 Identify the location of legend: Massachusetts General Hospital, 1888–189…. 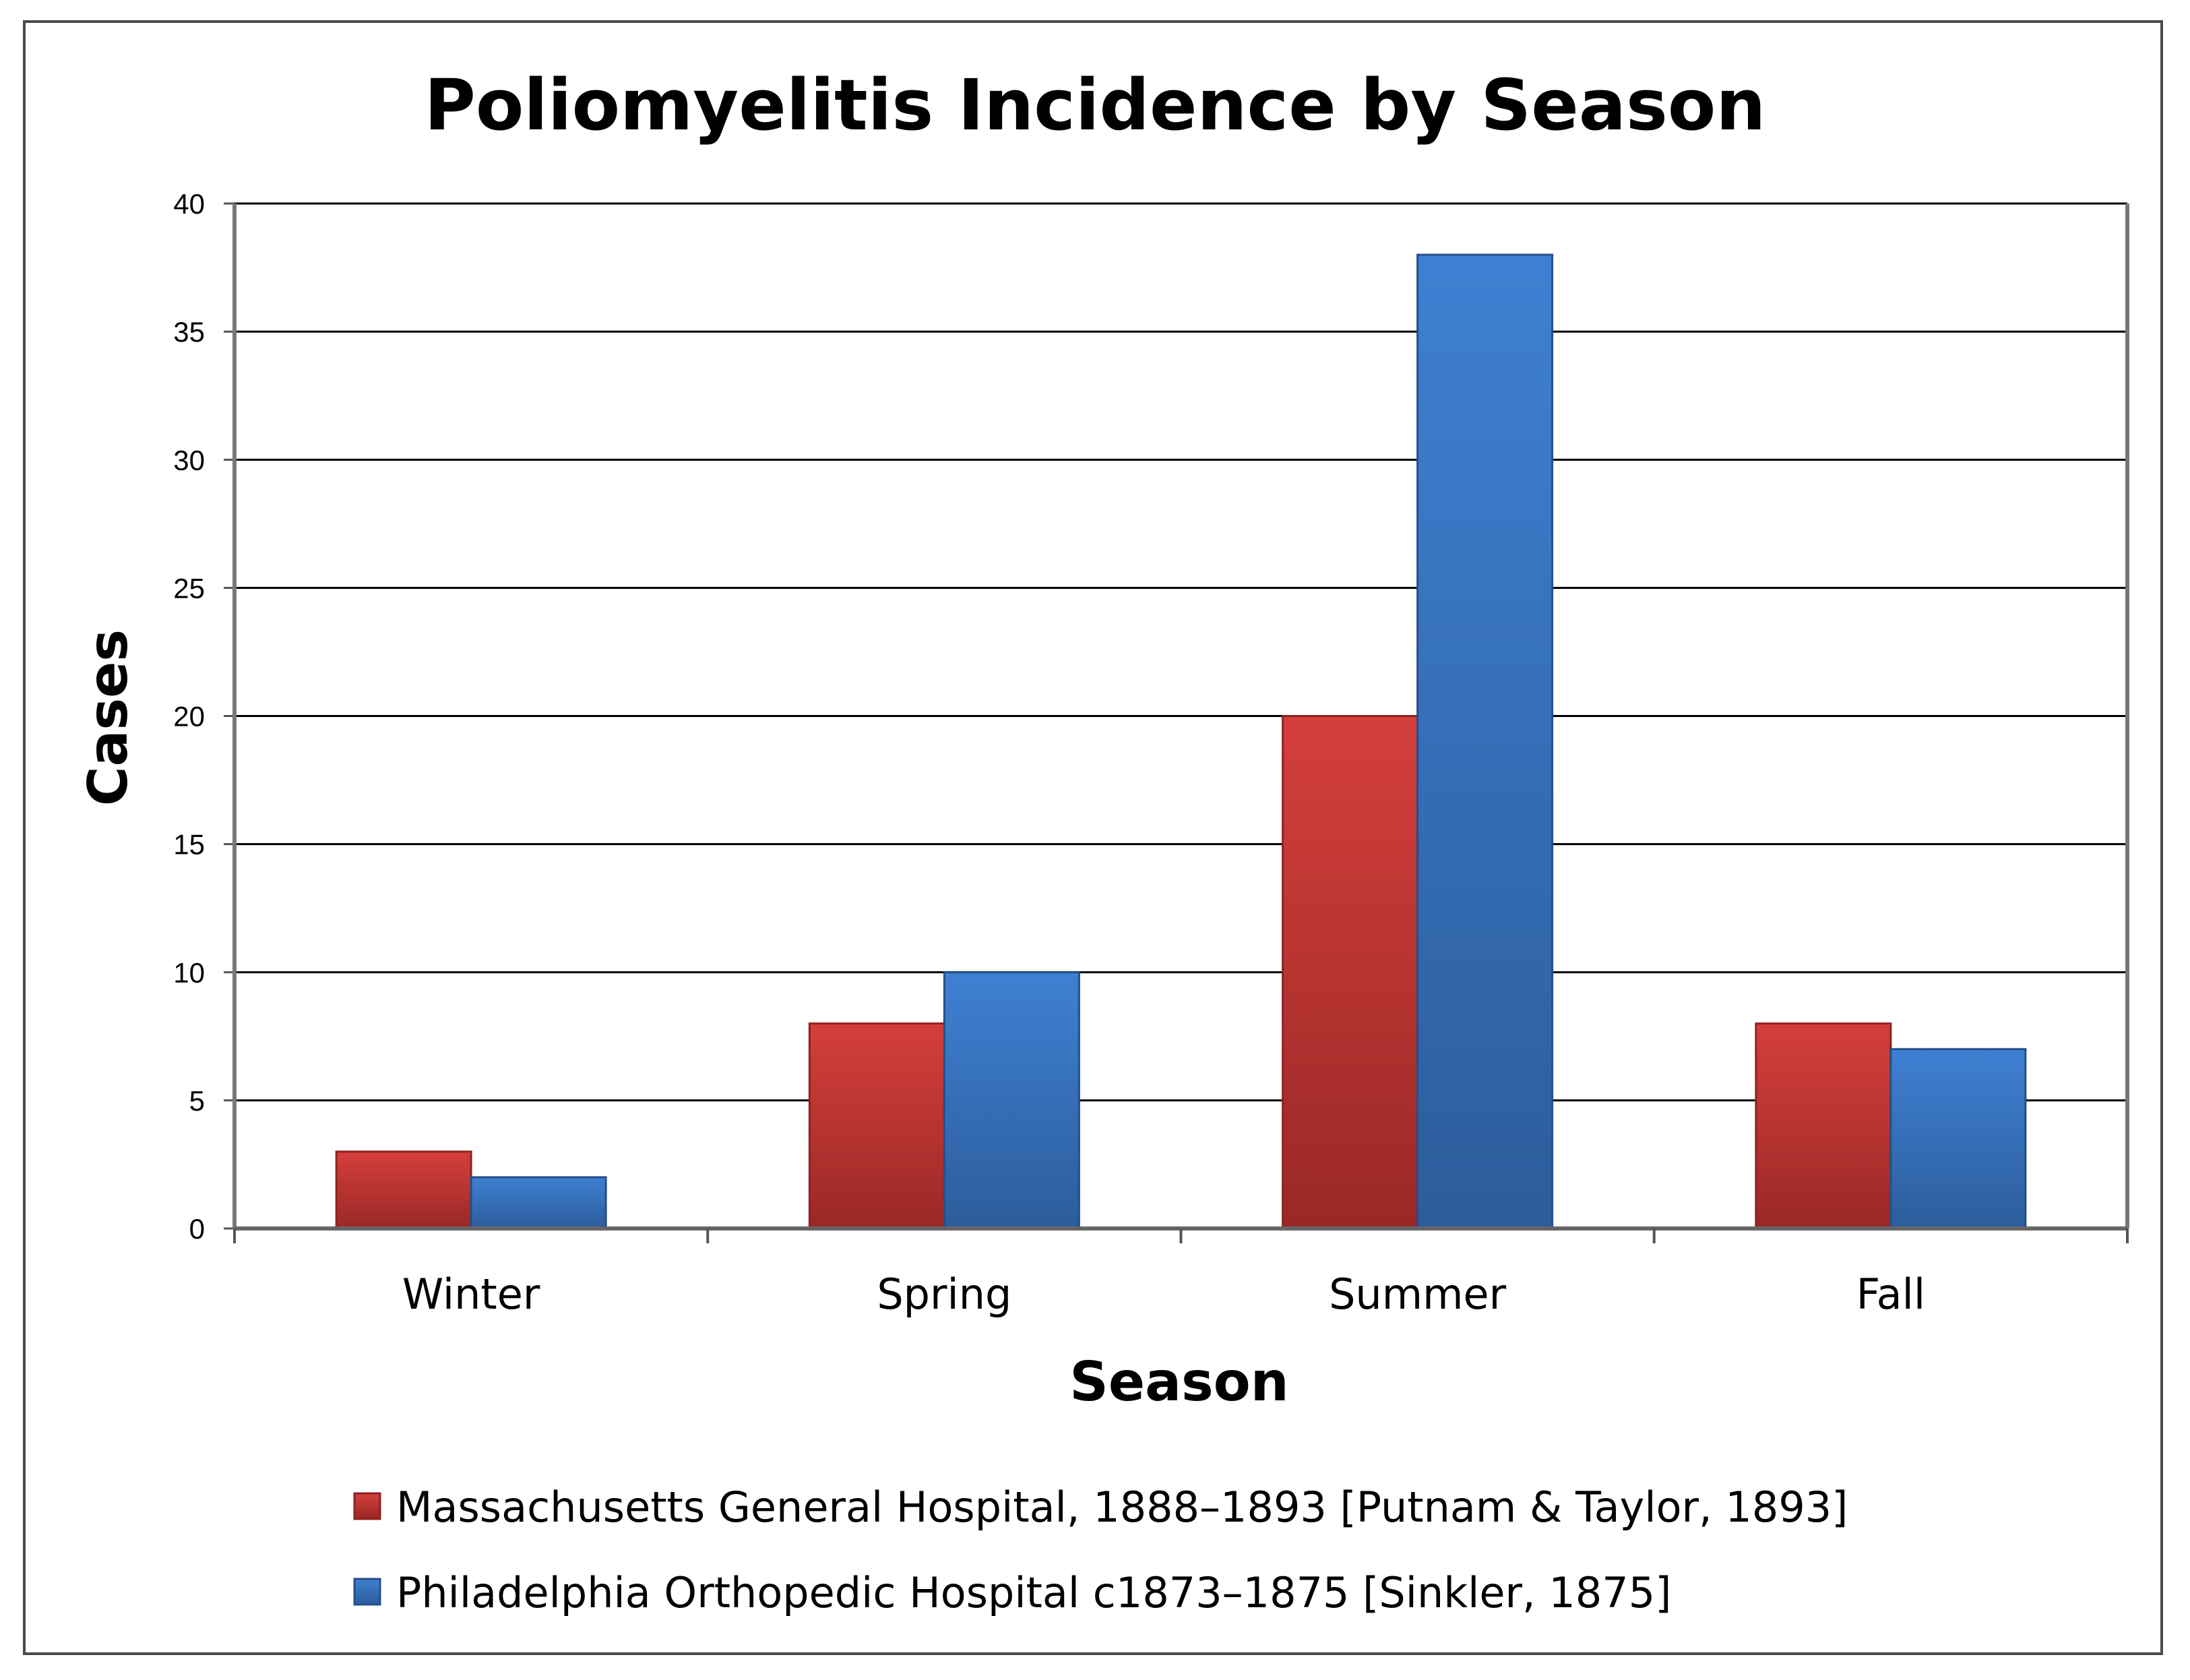
(1101, 1550).